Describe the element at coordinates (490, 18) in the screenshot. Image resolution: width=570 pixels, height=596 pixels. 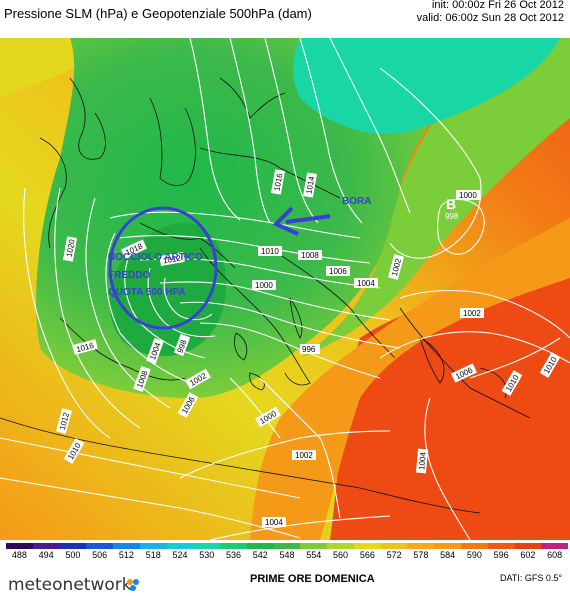
I see `valid-time: valid: 06:00z Sun 28 Oct 2012` at that location.